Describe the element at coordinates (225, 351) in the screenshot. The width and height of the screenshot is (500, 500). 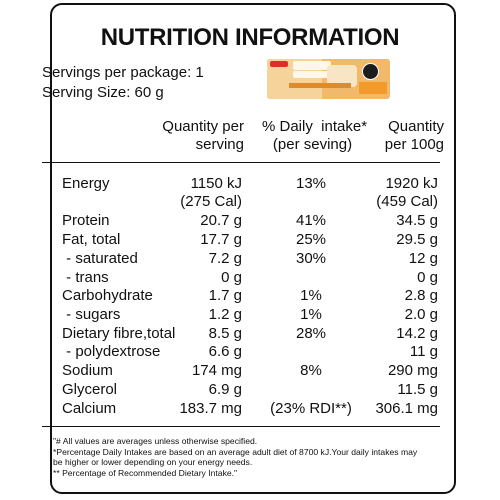
I see `qty-per-serving: 6.6 g` at that location.